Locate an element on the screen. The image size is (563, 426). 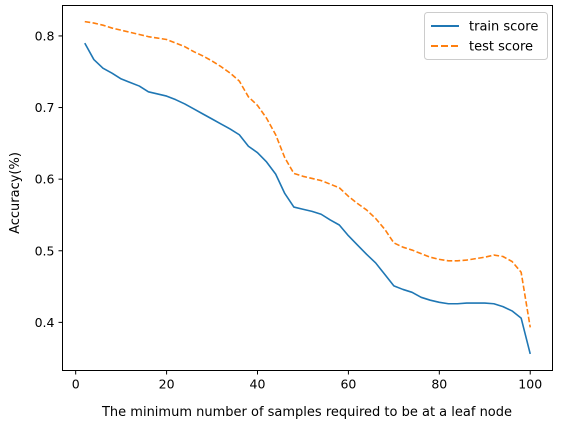
legend-train-label: train score is located at coordinates (503, 27).